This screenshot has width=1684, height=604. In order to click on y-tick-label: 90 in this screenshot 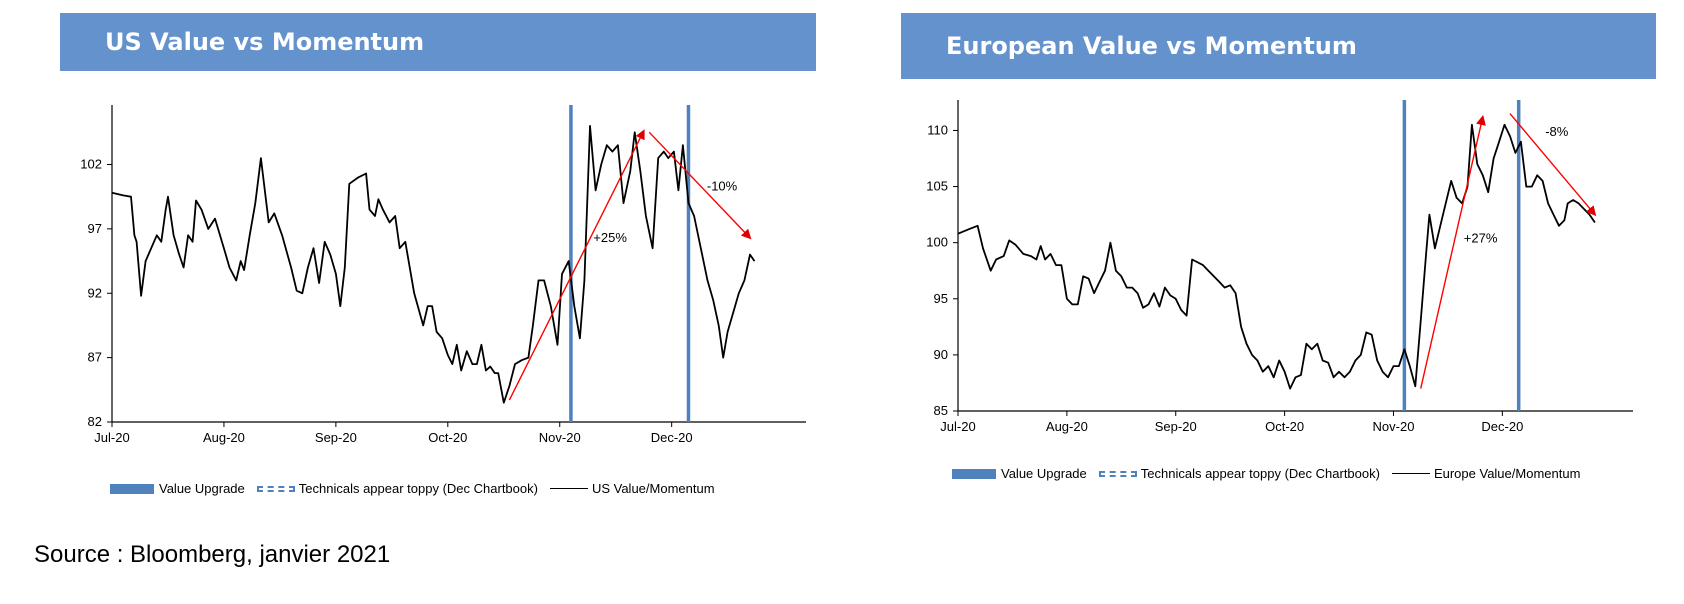, I will do `click(941, 354)`.